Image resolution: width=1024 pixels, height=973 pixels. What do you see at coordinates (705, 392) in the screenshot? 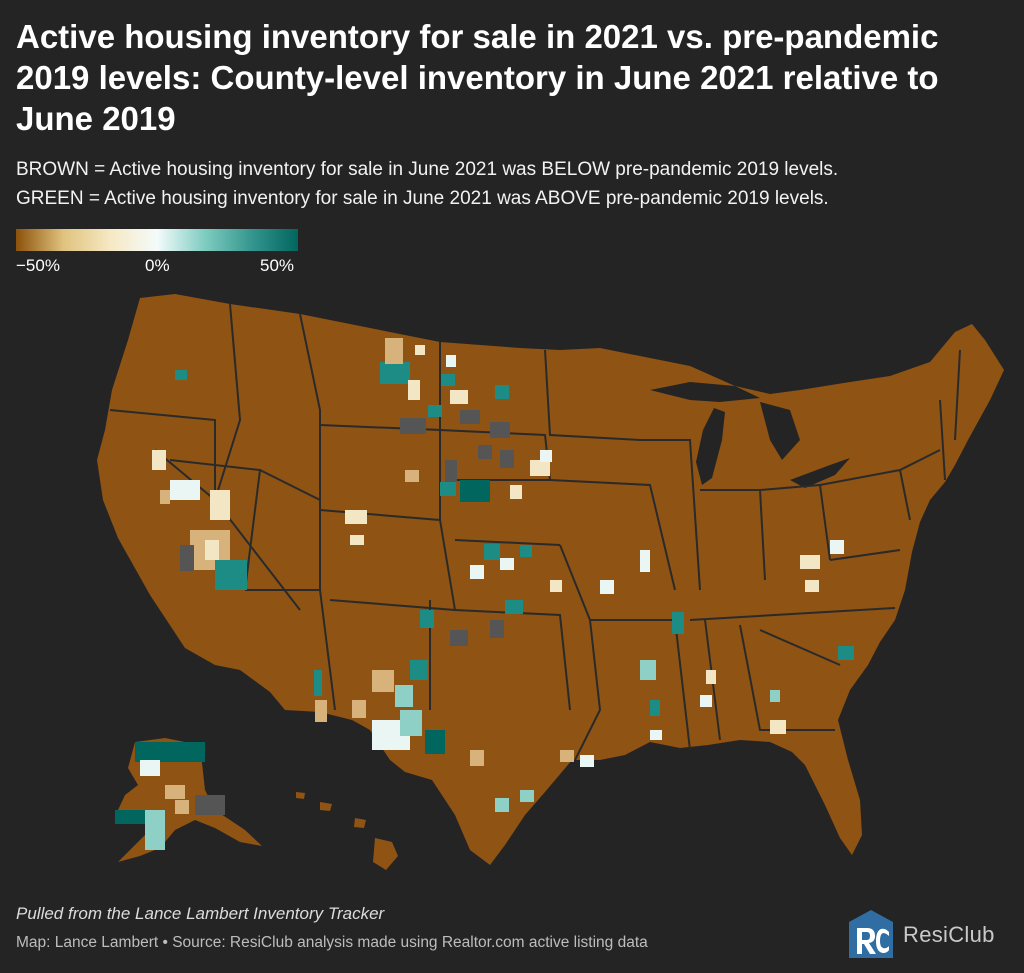
I see `lake-superior-shape` at bounding box center [705, 392].